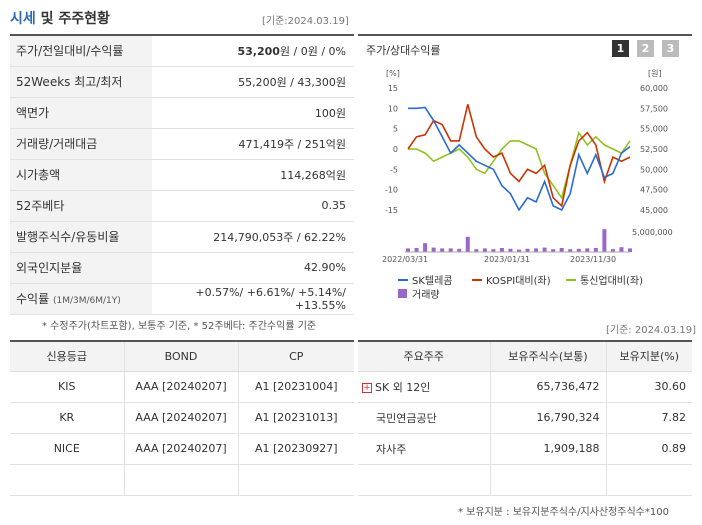 The height and width of the screenshot is (525, 702). Describe the element at coordinates (645, 48) in the screenshot. I see `period-button-2: 2` at that location.